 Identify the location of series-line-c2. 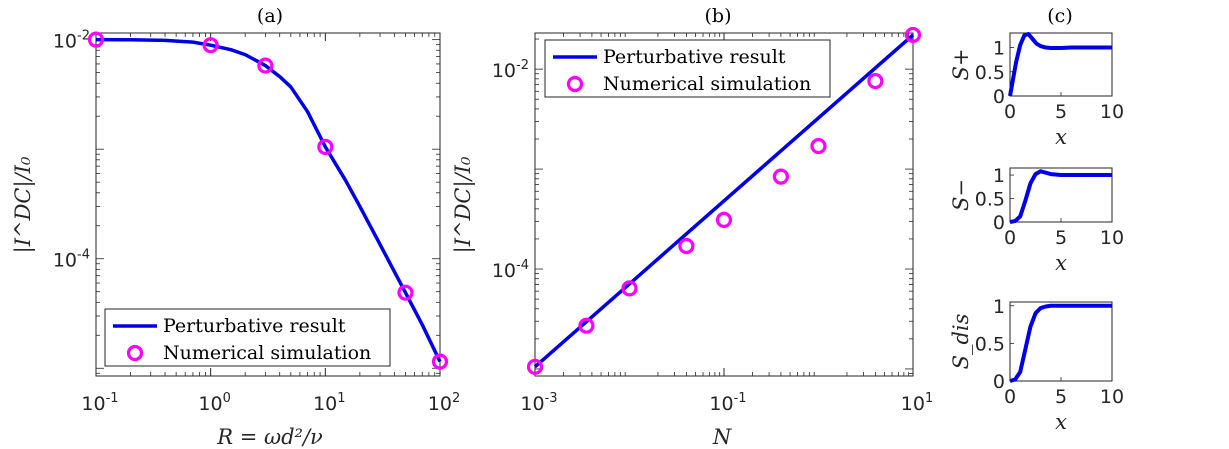
(1060, 196).